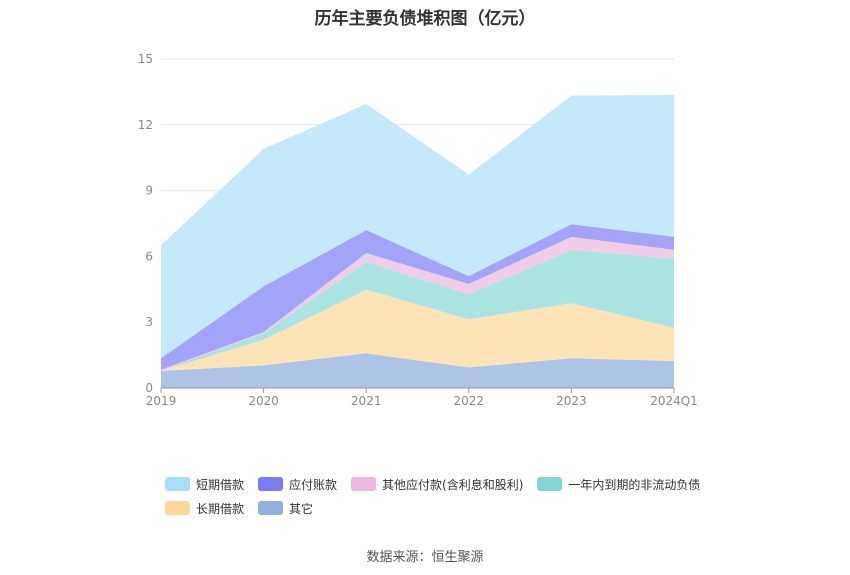 The width and height of the screenshot is (850, 575). Describe the element at coordinates (571, 401) in the screenshot. I see `x-tick-label: 2023` at that location.